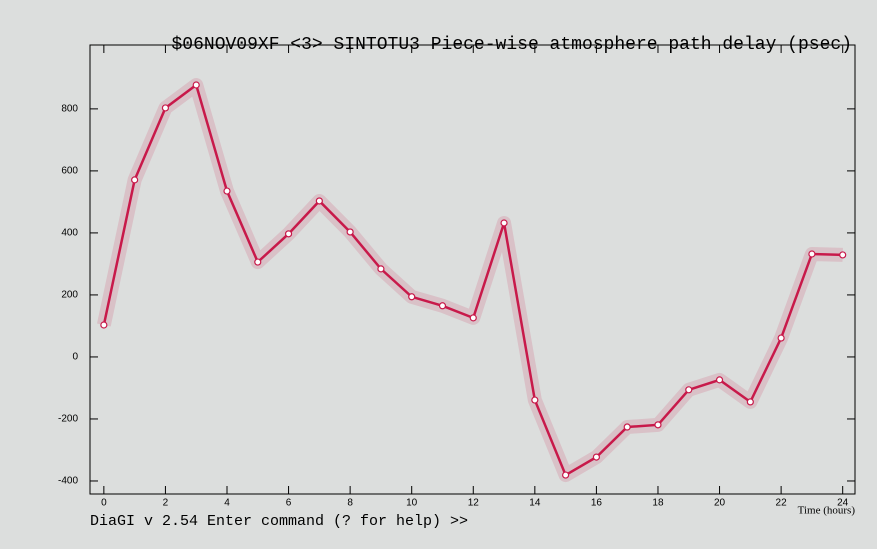  I want to click on x-axis-label: Time (hours), so click(827, 511).